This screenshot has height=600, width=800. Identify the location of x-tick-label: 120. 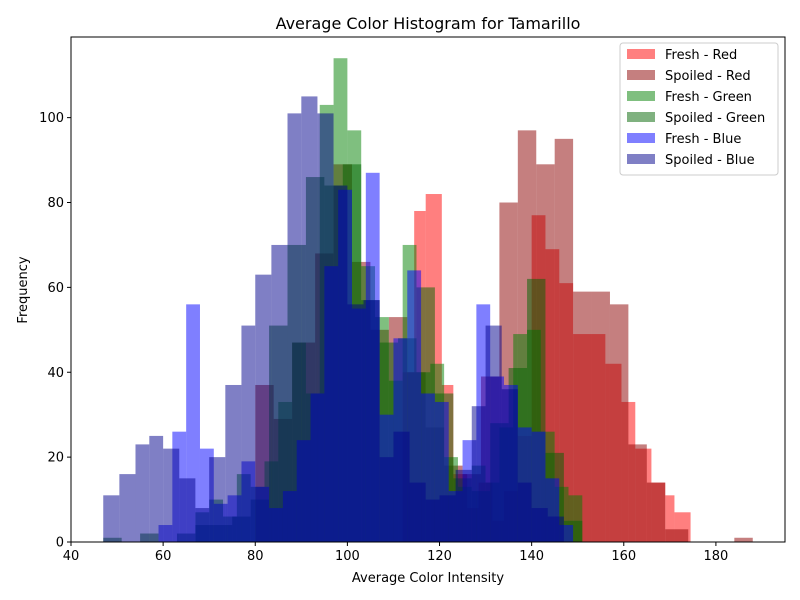
(439, 556).